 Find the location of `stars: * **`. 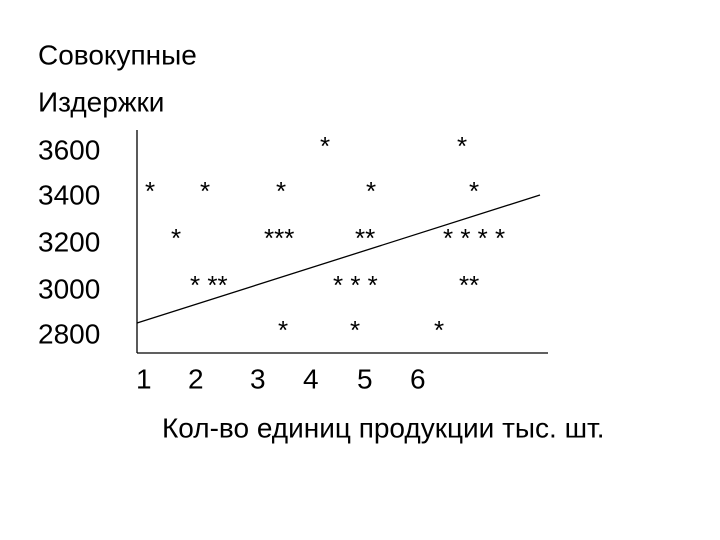

stars: * ** is located at coordinates (209, 285).